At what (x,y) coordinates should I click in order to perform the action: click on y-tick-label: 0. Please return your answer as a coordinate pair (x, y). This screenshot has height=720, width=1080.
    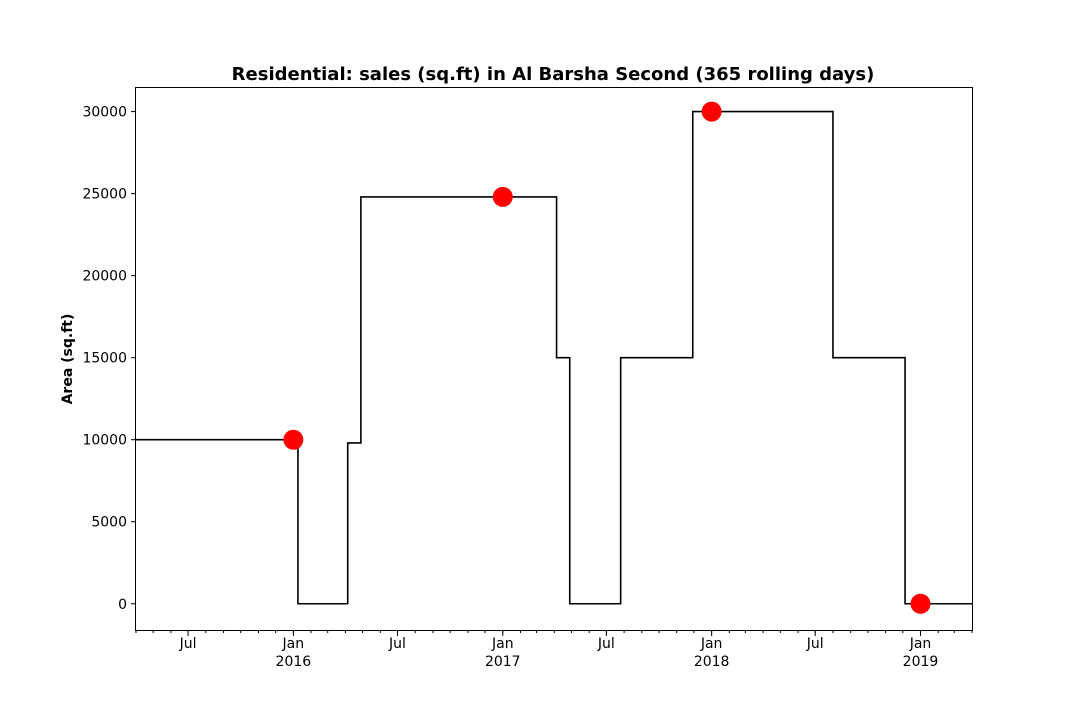
    Looking at the image, I should click on (122, 605).